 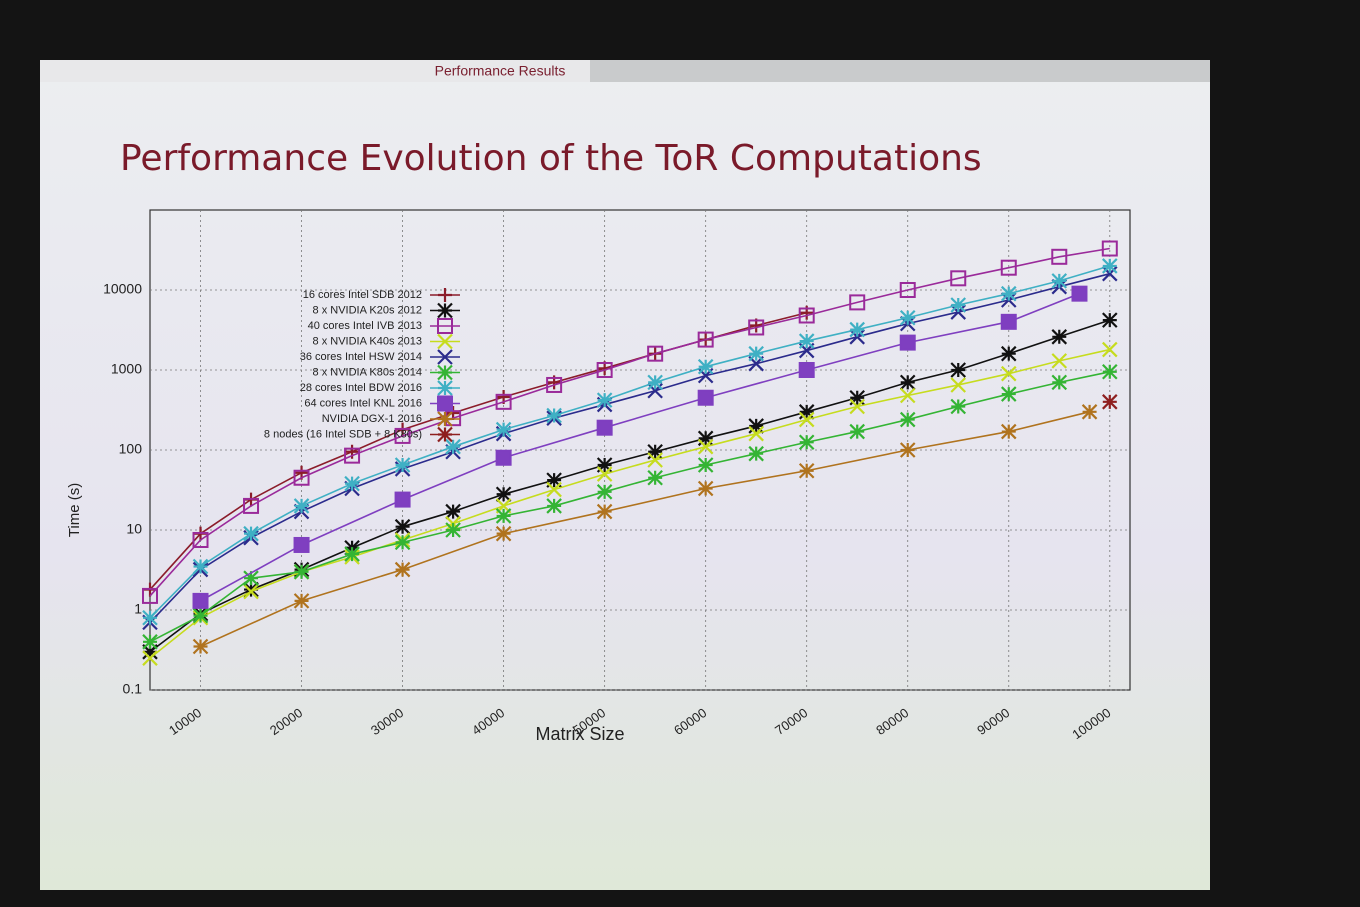 I want to click on x-axis-label: Matrix Size, so click(x=579, y=734).